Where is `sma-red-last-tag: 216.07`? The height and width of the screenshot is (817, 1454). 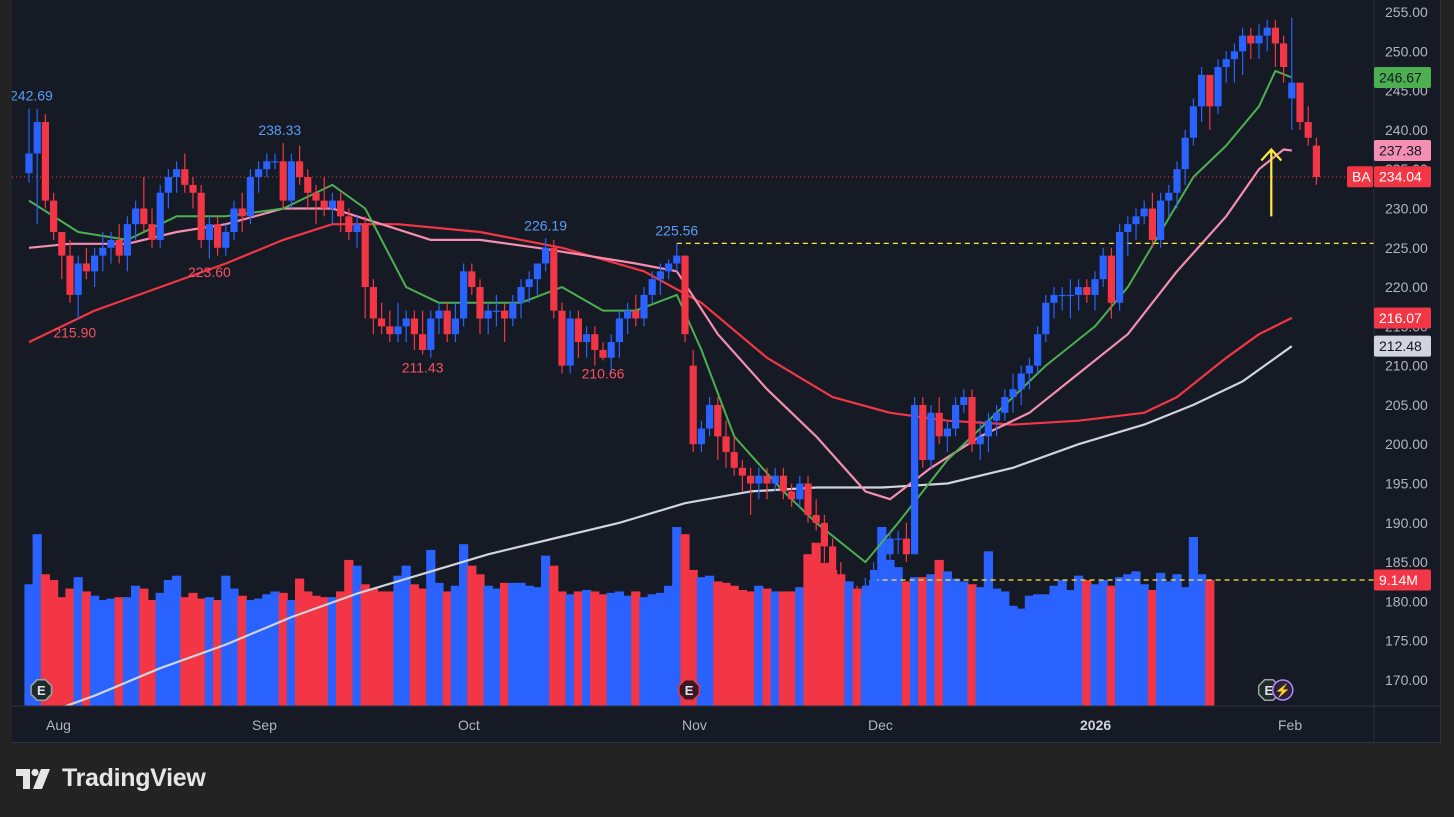
sma-red-last-tag: 216.07 is located at coordinates (1402, 318).